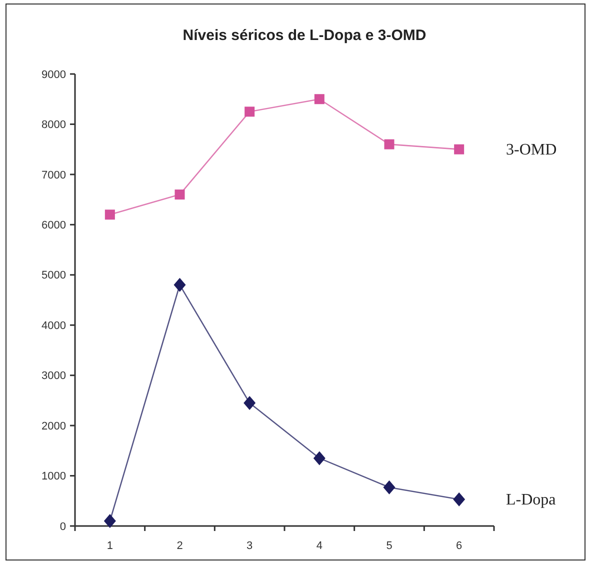 The width and height of the screenshot is (591, 564). What do you see at coordinates (109, 546) in the screenshot?
I see `x-tick-label: 1` at bounding box center [109, 546].